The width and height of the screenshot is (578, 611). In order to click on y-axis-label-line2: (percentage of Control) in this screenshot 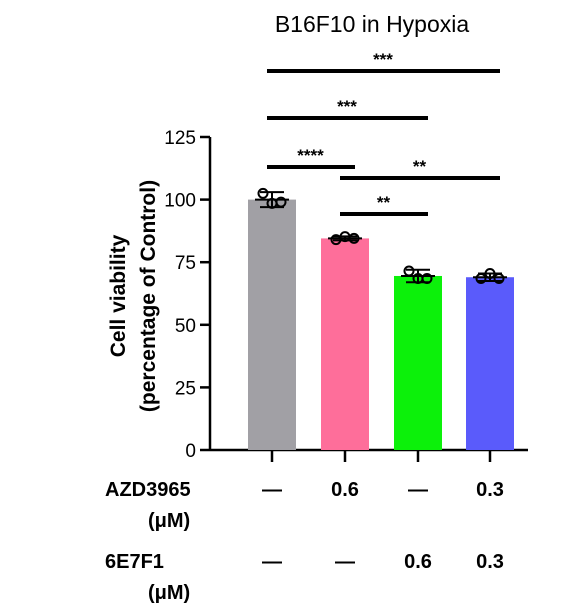, I will do `click(148, 296)`.